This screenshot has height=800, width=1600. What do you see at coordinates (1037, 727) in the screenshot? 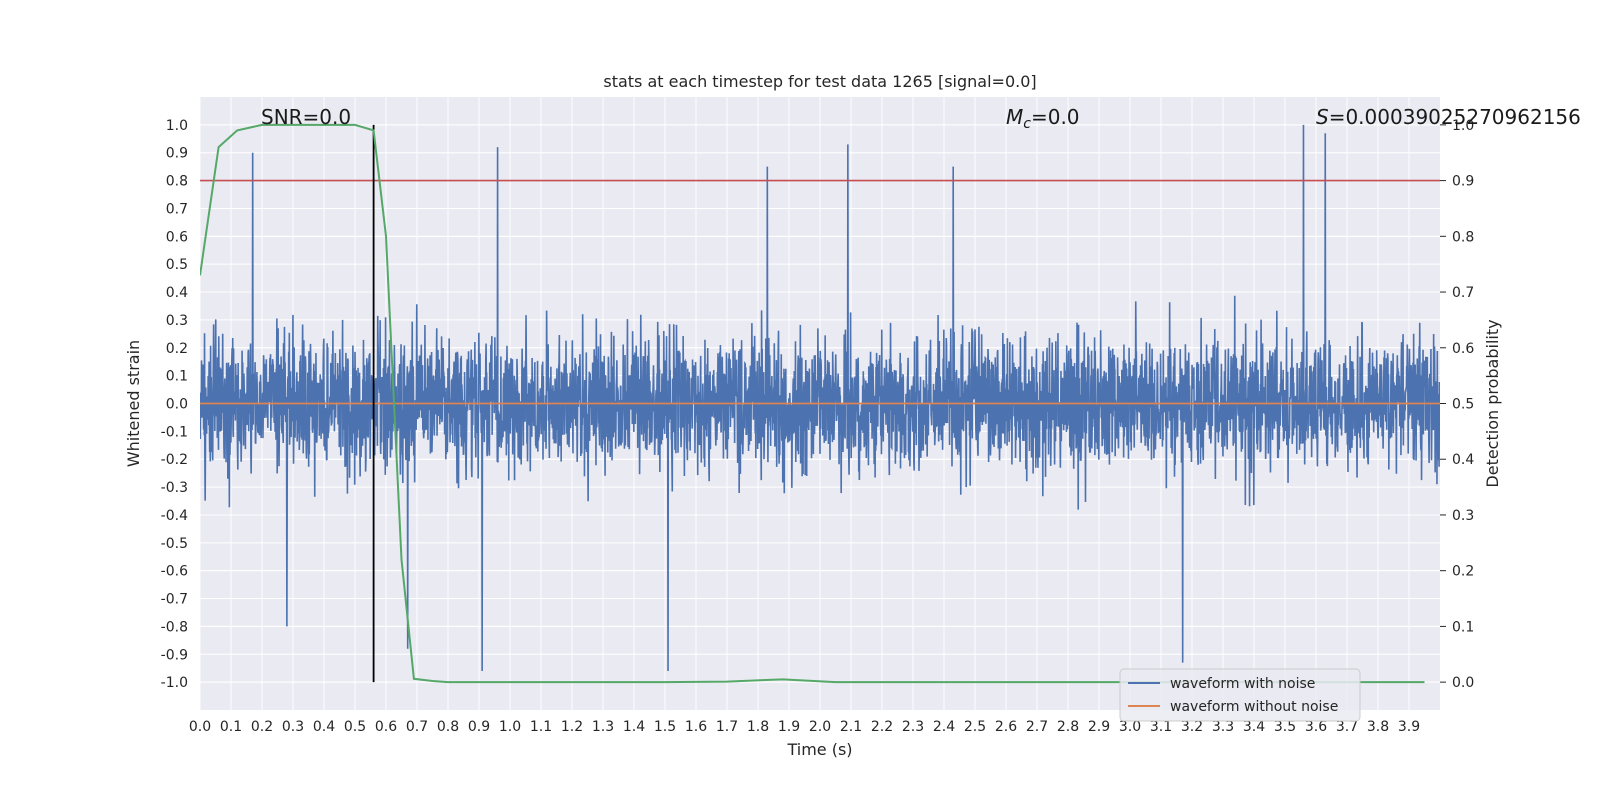
I see `x-tick-label: 2.7` at bounding box center [1037, 727].